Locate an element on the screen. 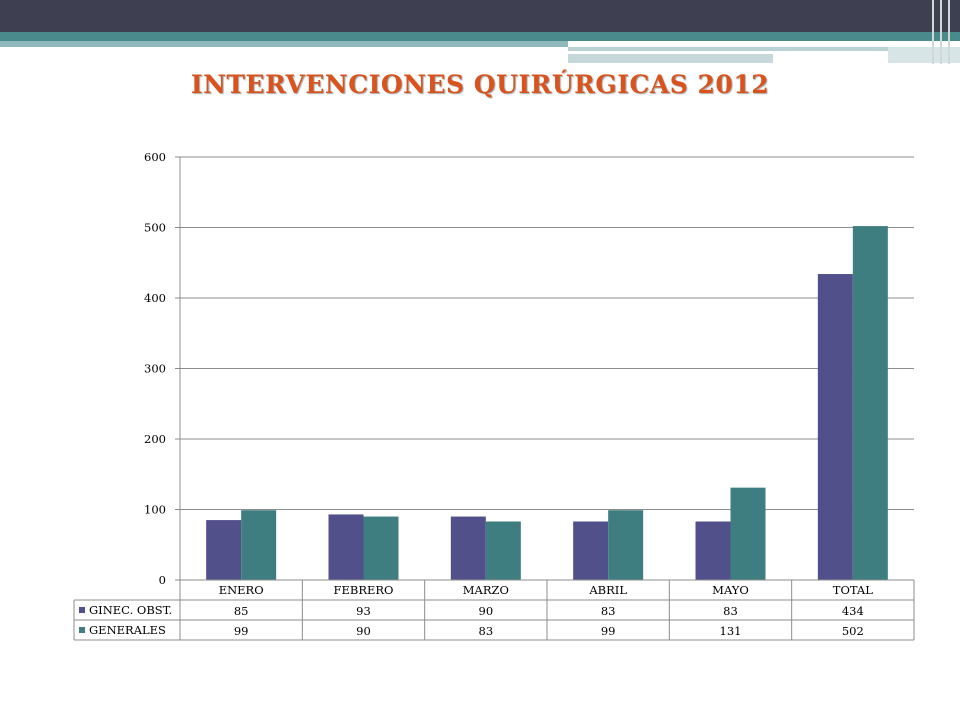  y-tick-label: 0 is located at coordinates (162, 580).